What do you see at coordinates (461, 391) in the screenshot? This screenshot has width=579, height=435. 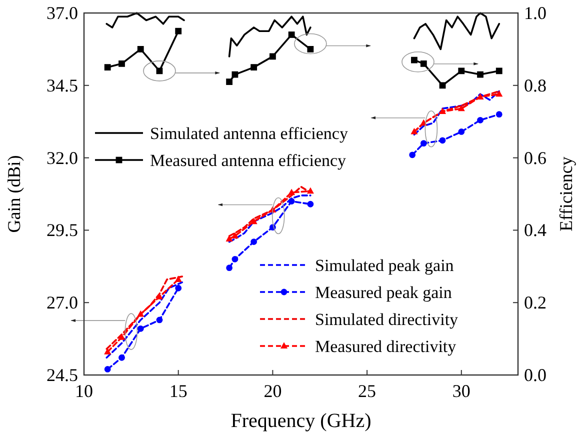 I see `x-tick-label: 30` at bounding box center [461, 391].